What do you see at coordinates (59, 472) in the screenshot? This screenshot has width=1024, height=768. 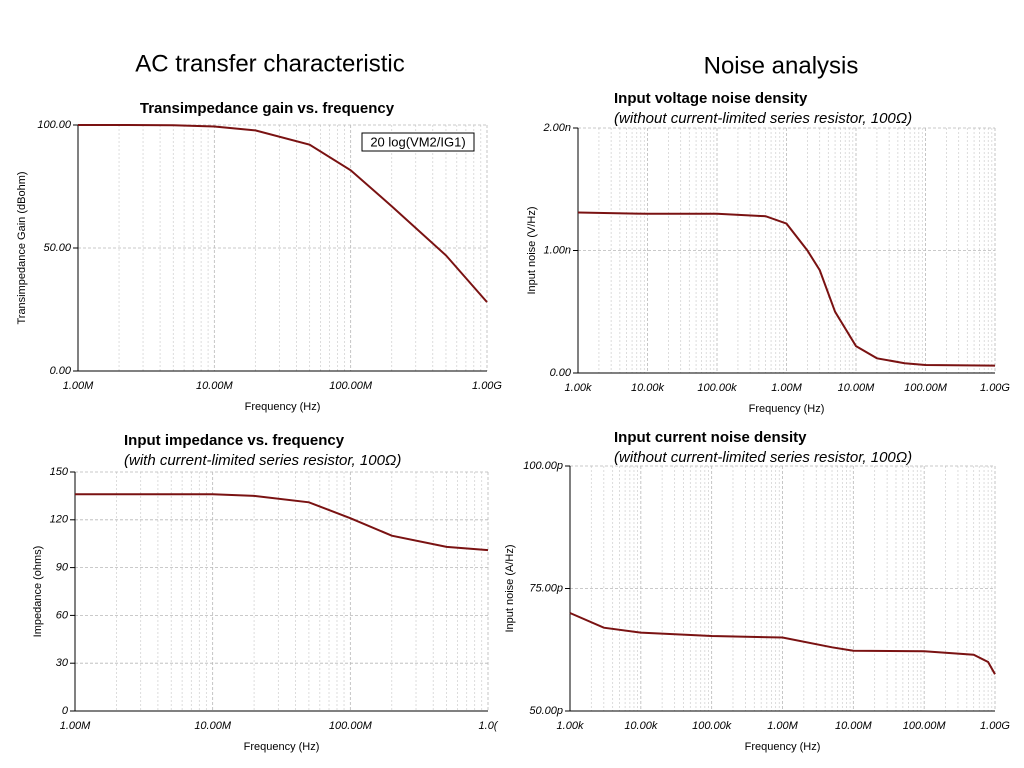 I see `y-tick-label: 150` at bounding box center [59, 472].